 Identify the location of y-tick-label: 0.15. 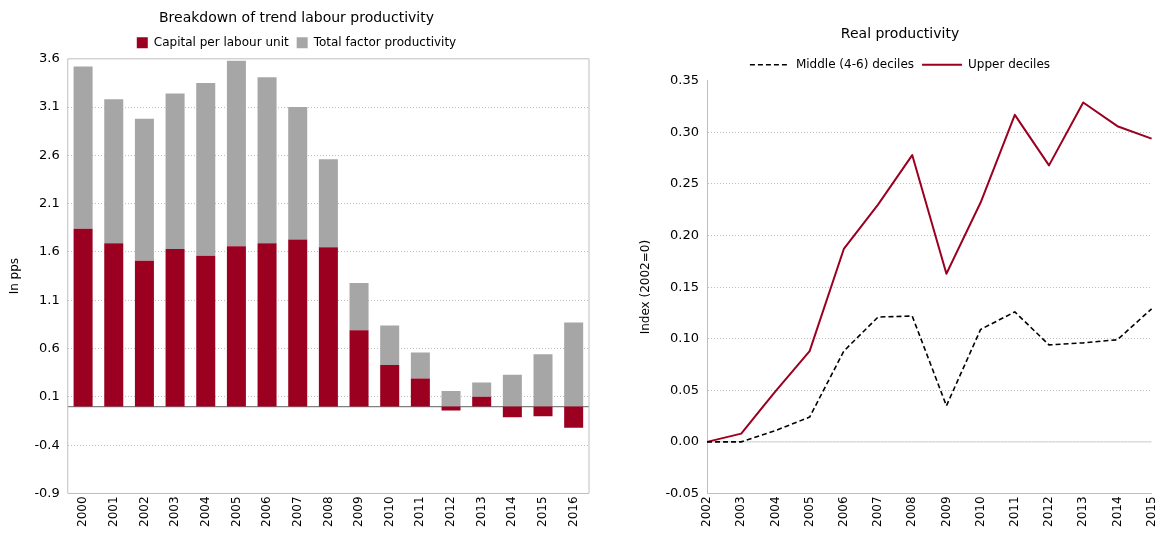
(685, 286).